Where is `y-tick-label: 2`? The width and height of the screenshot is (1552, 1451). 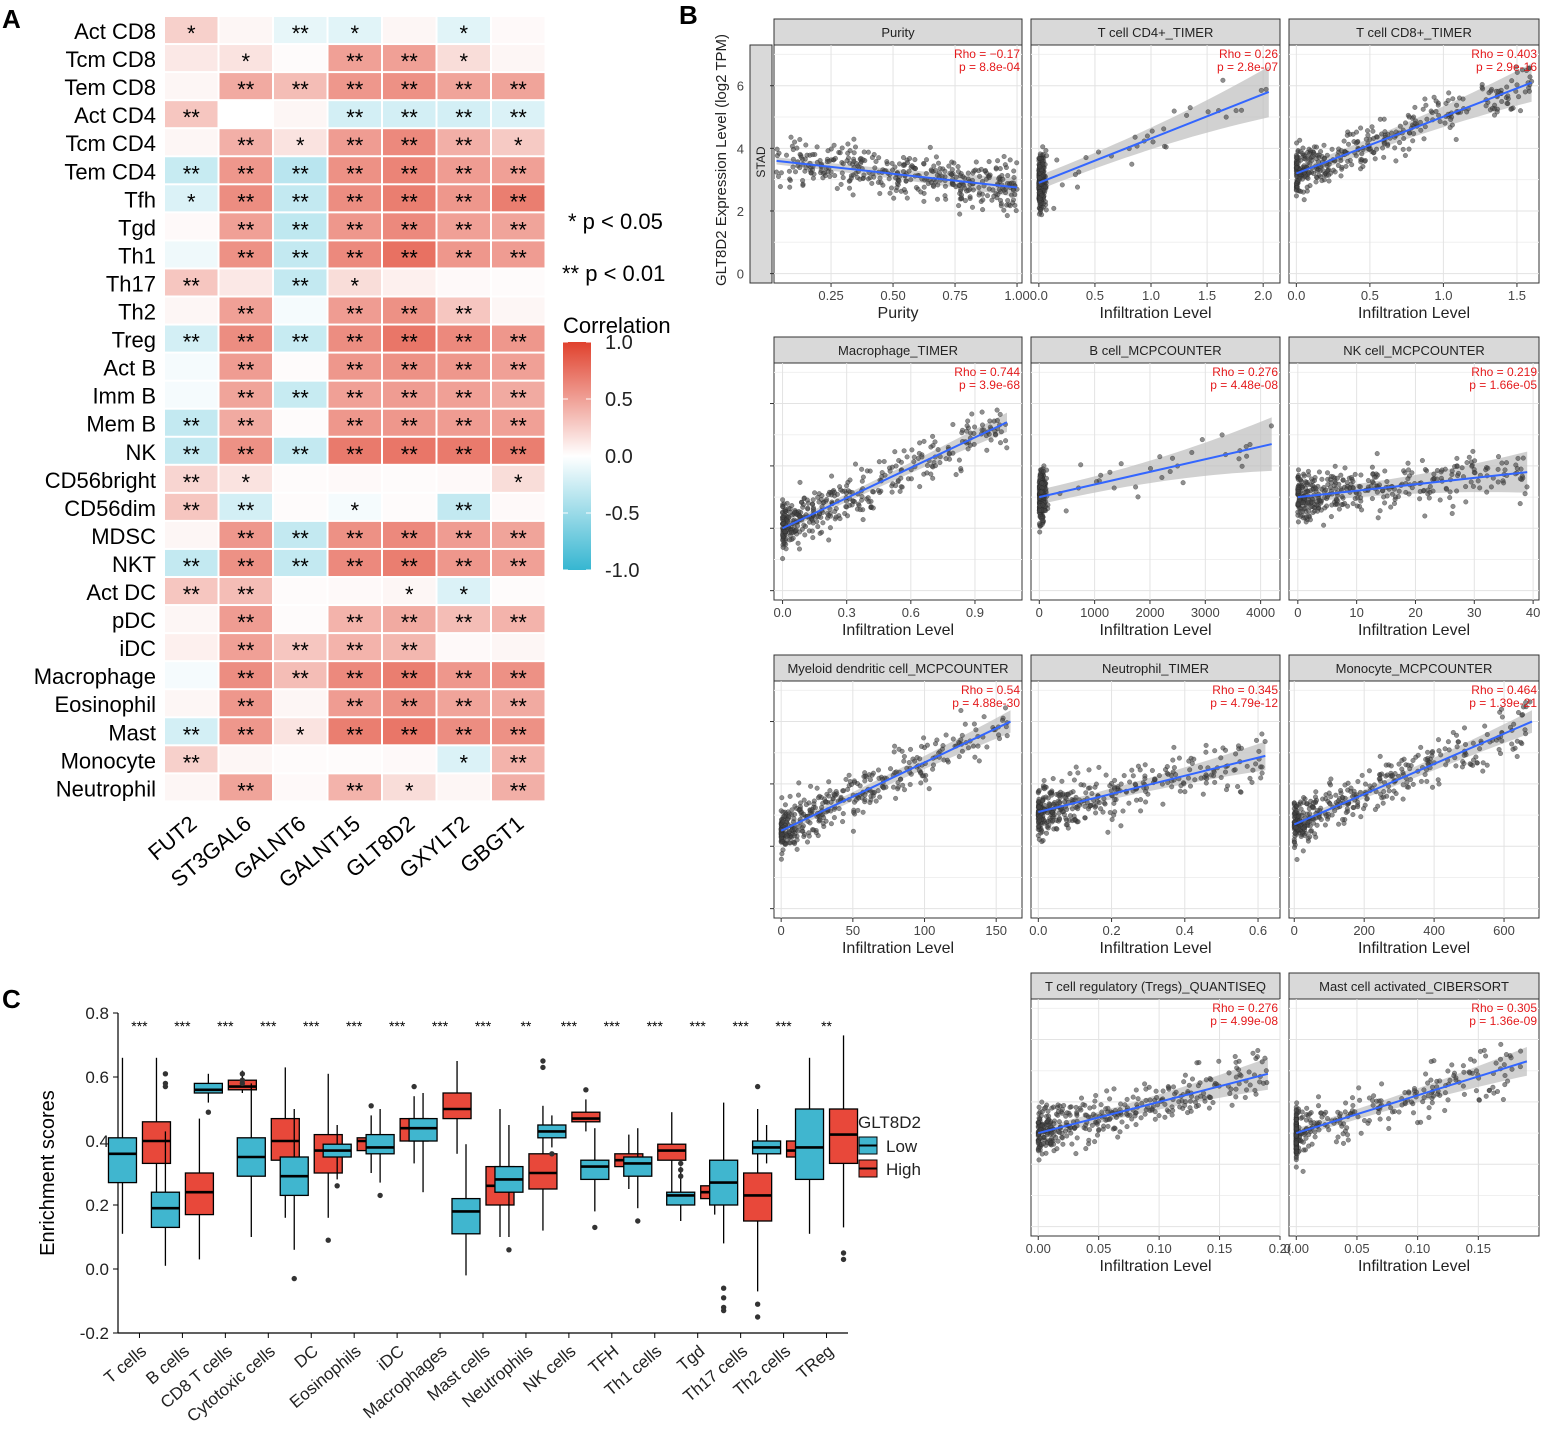 y-tick-label: 2 is located at coordinates (740, 211).